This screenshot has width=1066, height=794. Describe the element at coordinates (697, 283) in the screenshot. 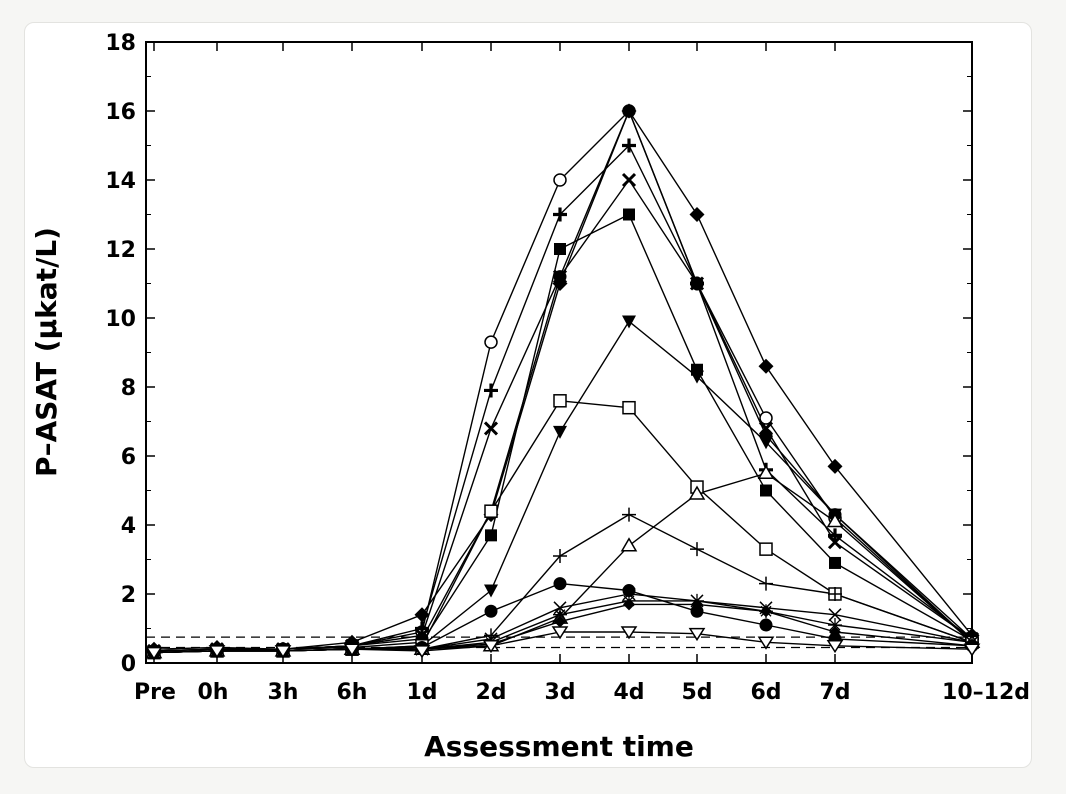

I see `series-3-point` at that location.